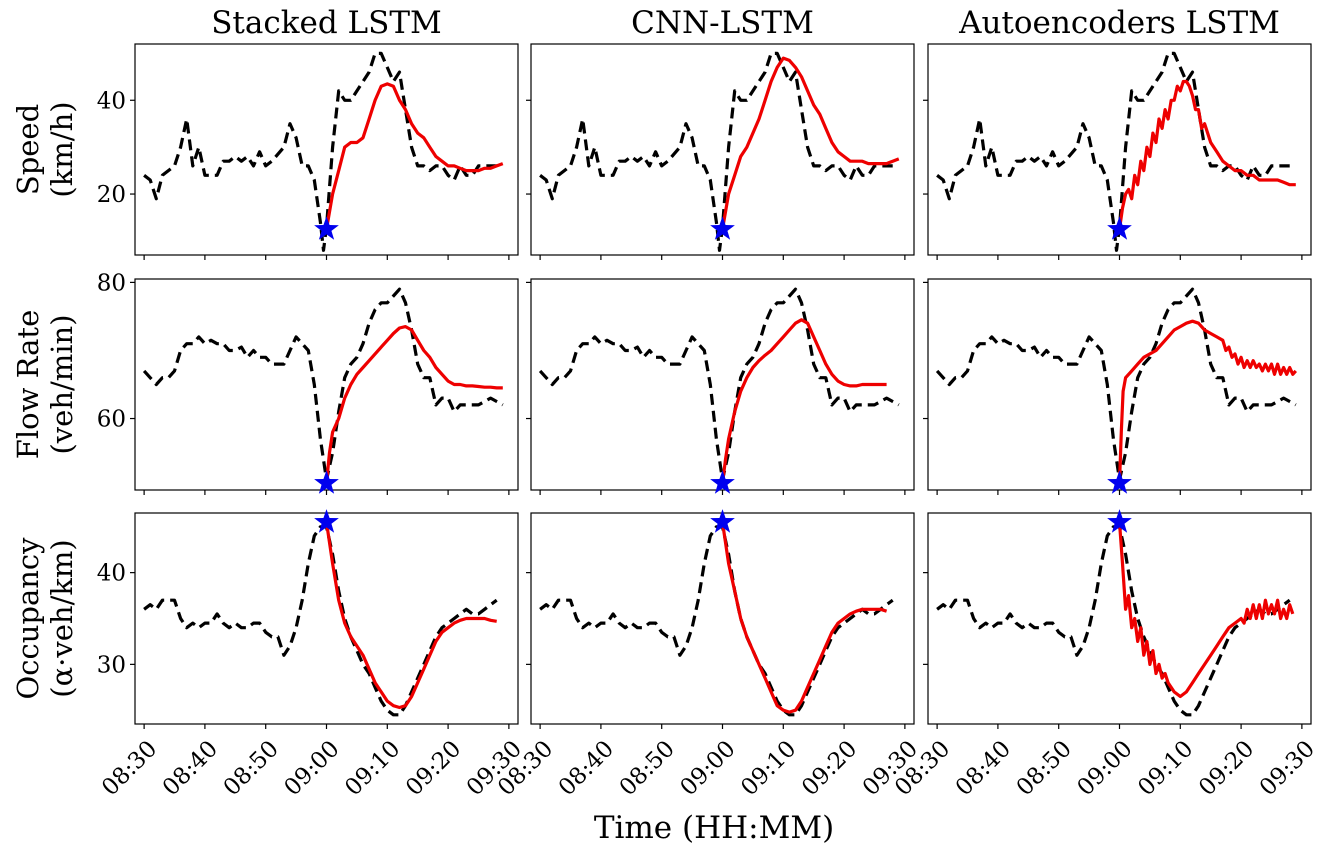 The image size is (1338, 857). Describe the element at coordinates (62, 618) in the screenshot. I see `row-label-line2: (α·veh/km)` at that location.